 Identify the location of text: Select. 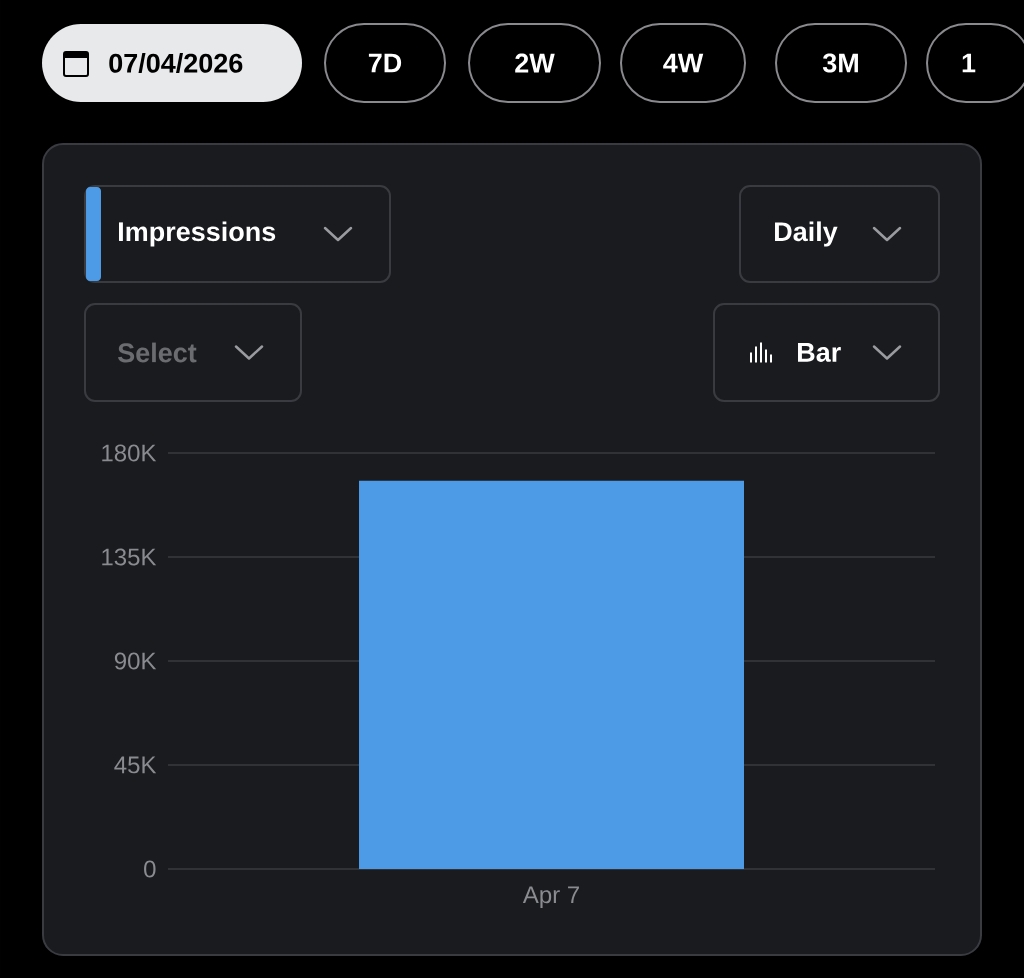
(157, 352).